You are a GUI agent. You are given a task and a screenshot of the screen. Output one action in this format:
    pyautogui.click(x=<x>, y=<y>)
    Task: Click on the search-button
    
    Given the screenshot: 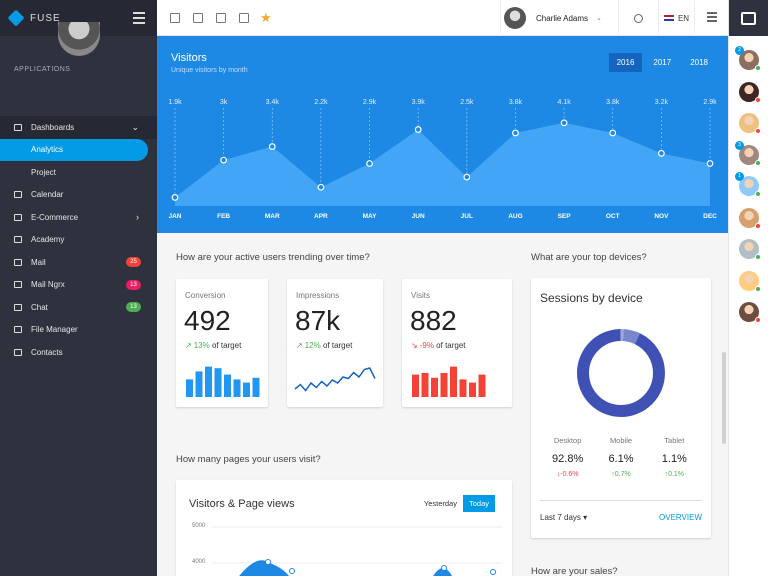 What is the action you would take?
    pyautogui.click(x=638, y=18)
    